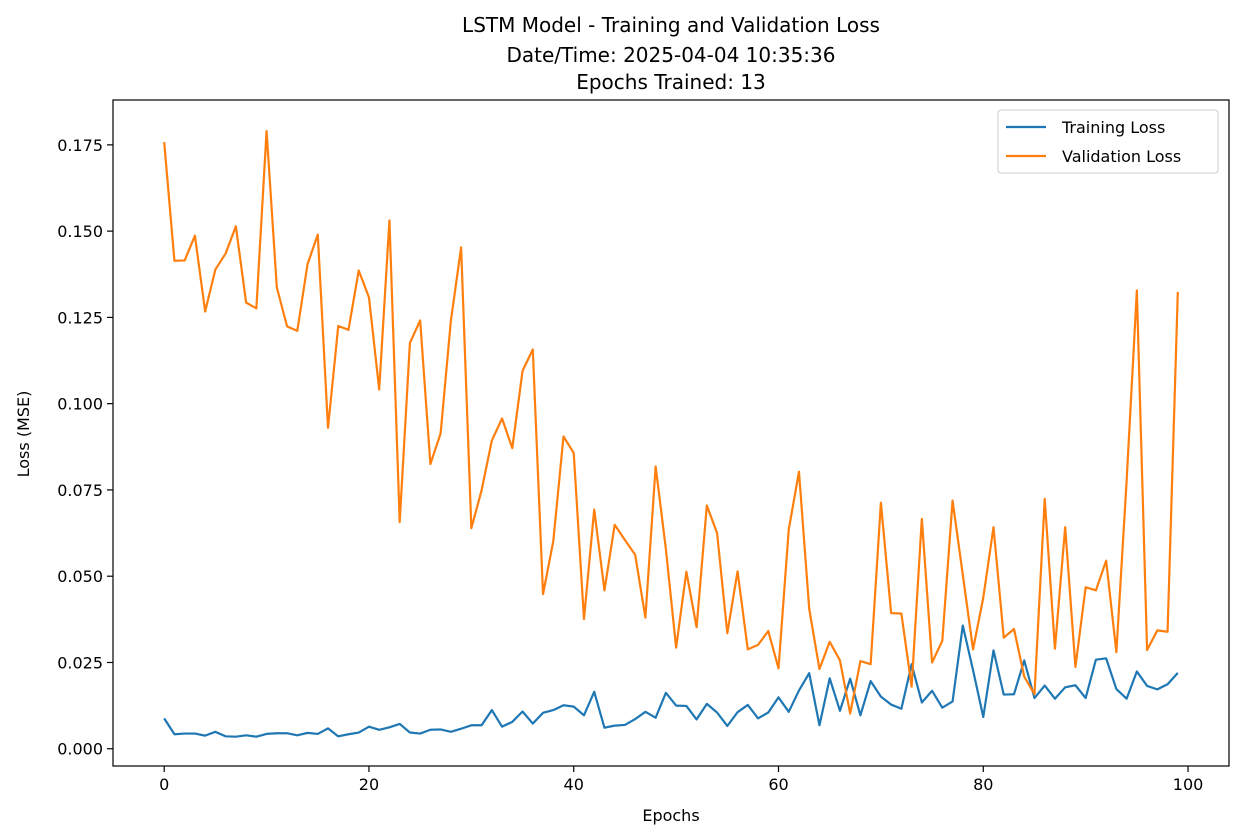 The height and width of the screenshot is (840, 1243). Describe the element at coordinates (671, 82) in the screenshot. I see `title-line-3: Epochs Trained: 13` at that location.